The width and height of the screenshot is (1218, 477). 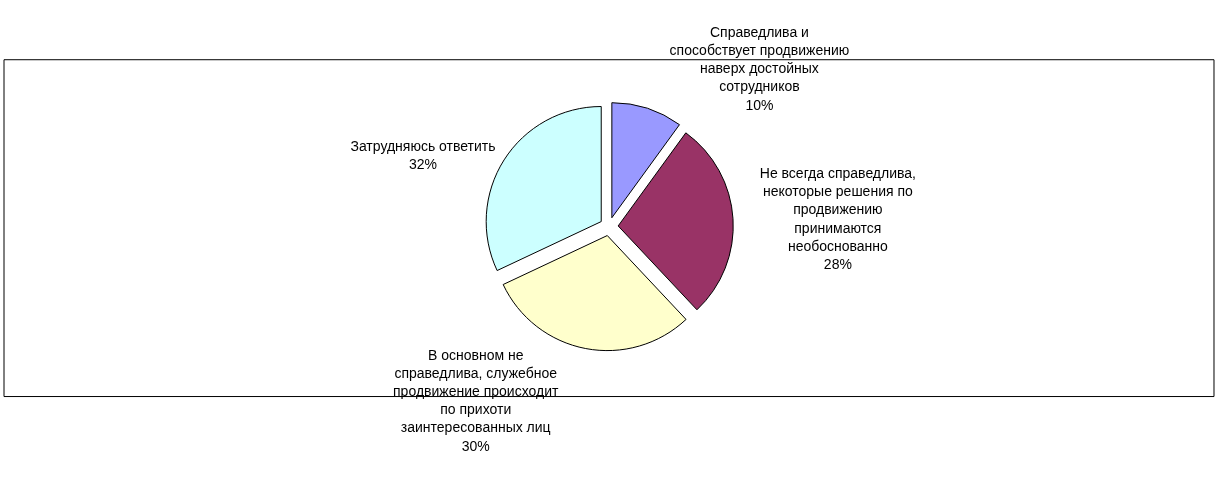 I want to click on data-label: 10%, so click(x=759, y=104).